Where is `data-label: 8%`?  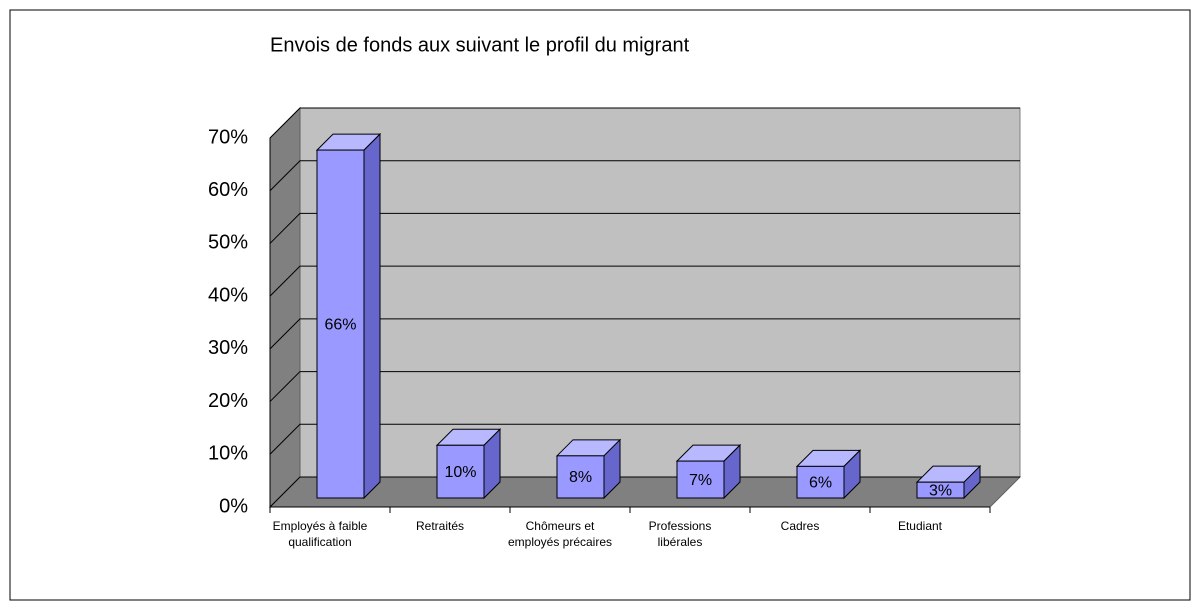 data-label: 8% is located at coordinates (580, 477).